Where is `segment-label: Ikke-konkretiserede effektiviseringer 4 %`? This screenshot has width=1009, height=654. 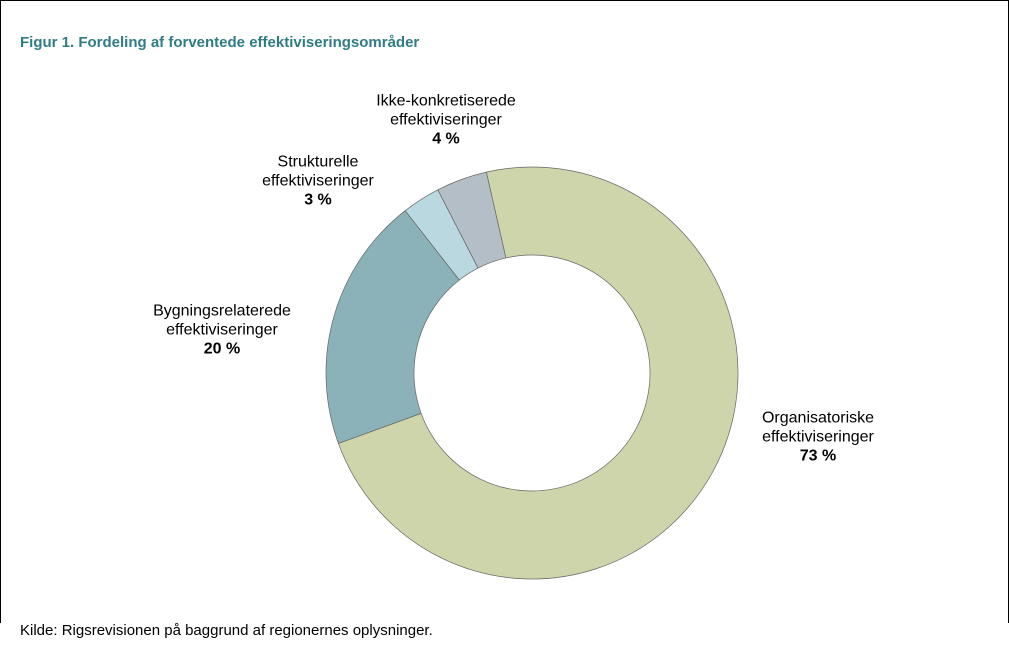
segment-label: Ikke-konkretiserede effektiviseringer 4 % is located at coordinates (446, 120).